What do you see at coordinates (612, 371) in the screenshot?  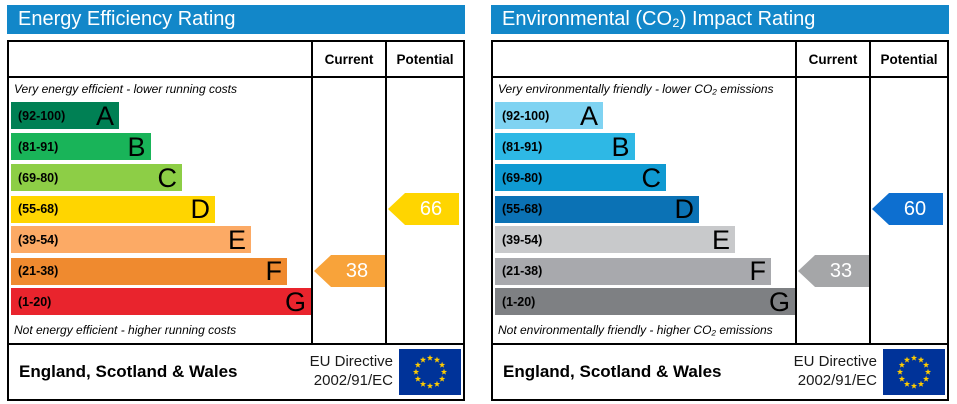 I see `footer-region: England, Scotland & Wales` at bounding box center [612, 371].